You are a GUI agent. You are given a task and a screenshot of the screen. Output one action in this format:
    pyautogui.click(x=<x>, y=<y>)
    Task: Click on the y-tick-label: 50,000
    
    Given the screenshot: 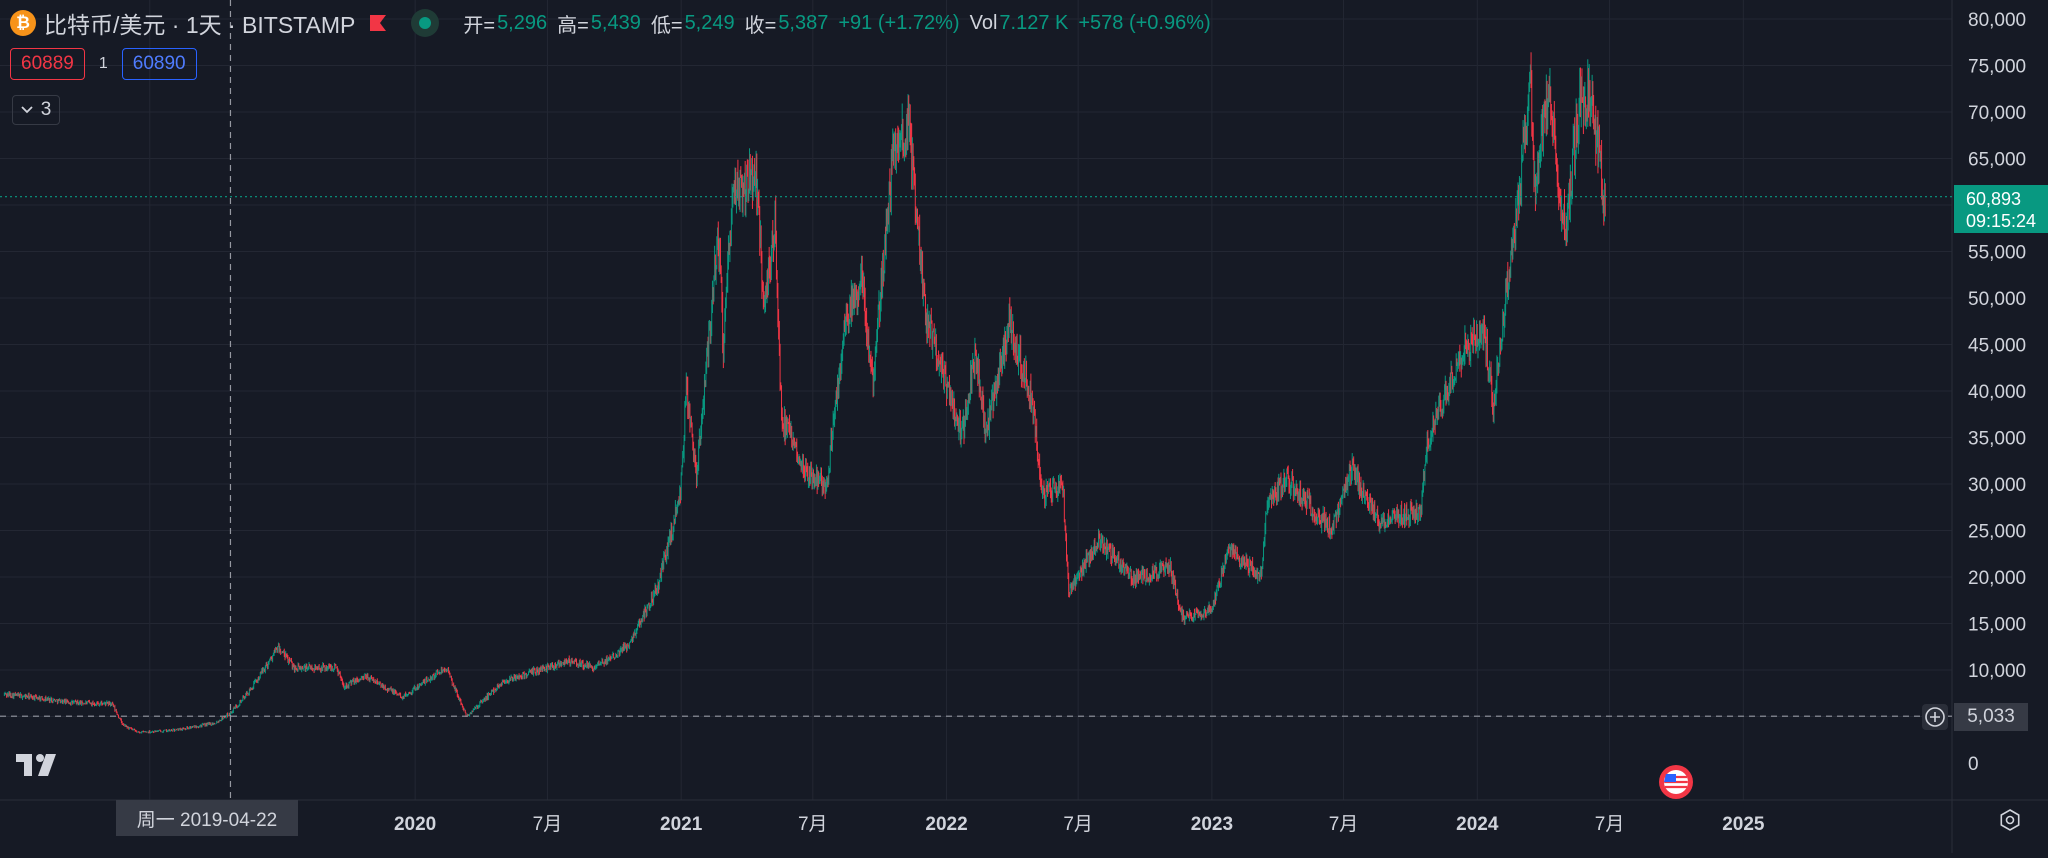 What is the action you would take?
    pyautogui.click(x=1997, y=299)
    